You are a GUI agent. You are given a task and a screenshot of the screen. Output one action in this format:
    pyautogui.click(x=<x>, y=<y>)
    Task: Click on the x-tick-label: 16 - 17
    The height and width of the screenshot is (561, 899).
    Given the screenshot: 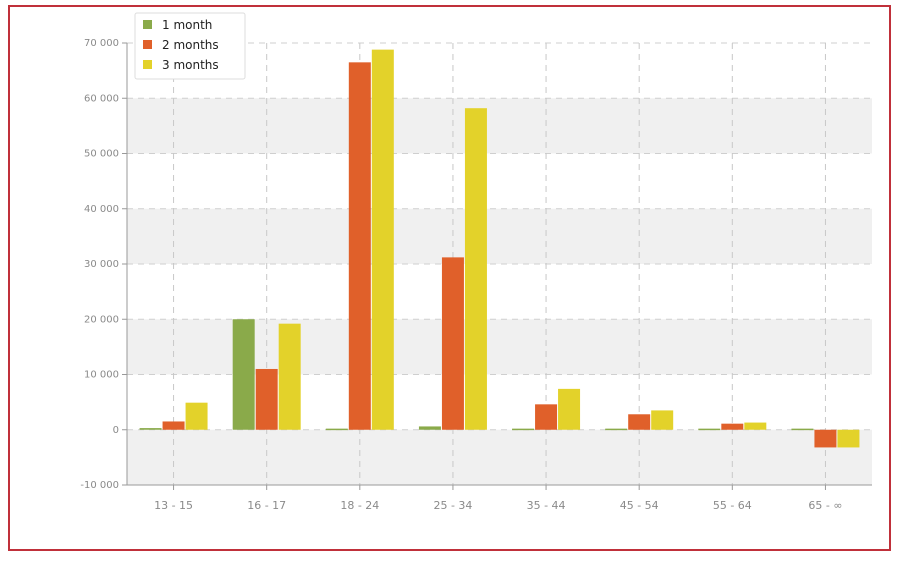 What is the action you would take?
    pyautogui.click(x=266, y=505)
    